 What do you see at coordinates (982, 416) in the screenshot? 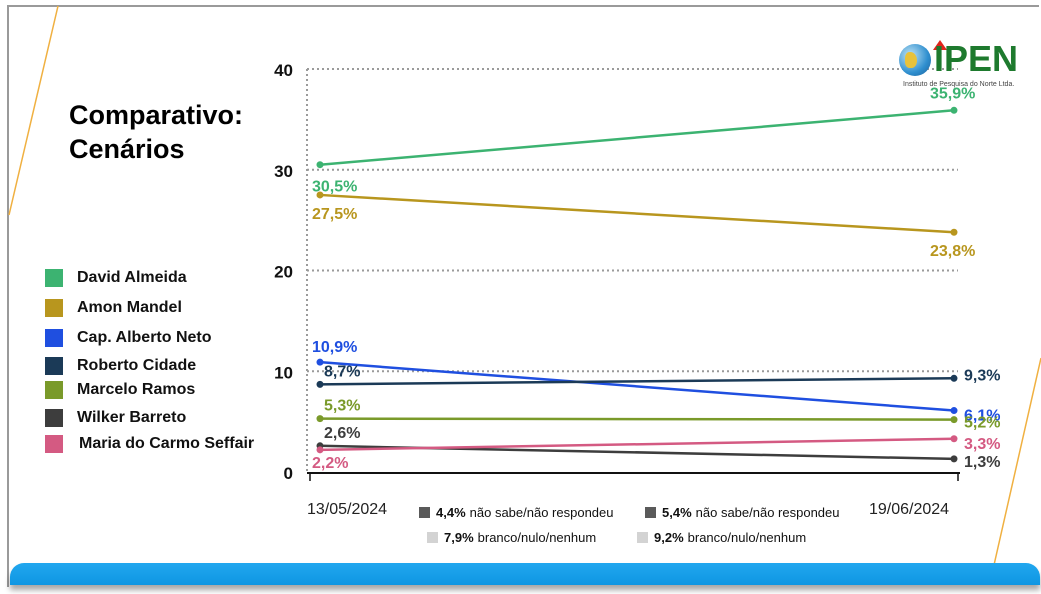
I see `data-label: 6,1%` at bounding box center [982, 416].